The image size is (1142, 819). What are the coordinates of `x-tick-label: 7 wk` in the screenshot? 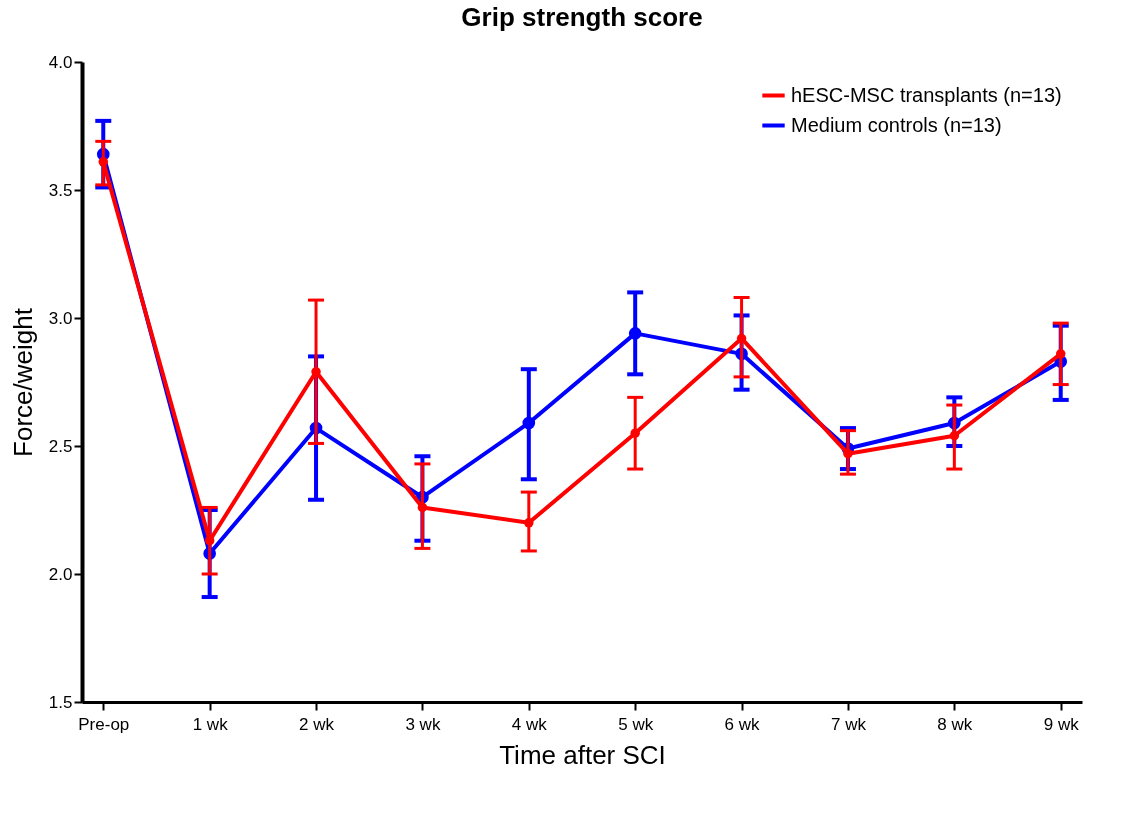 It's located at (848, 724).